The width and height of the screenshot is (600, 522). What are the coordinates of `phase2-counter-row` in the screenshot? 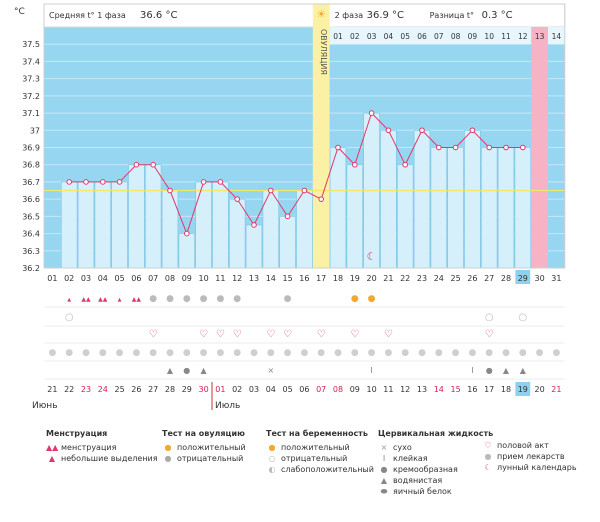 It's located at (447, 35).